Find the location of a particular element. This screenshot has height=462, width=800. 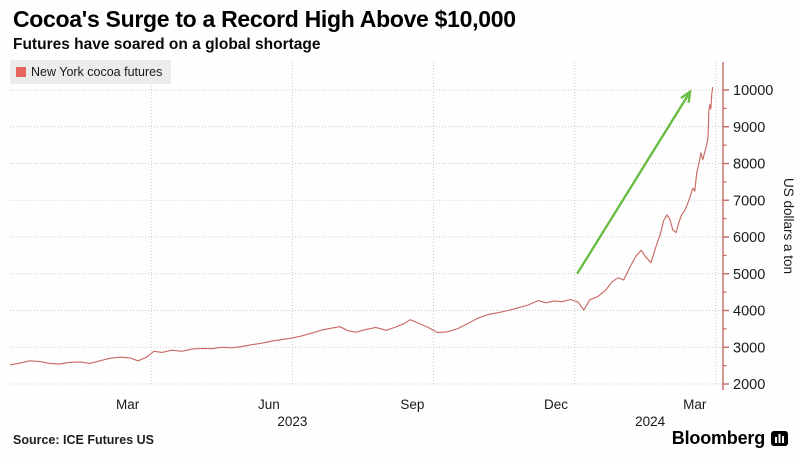

x-year-label: 2024 is located at coordinates (650, 421).